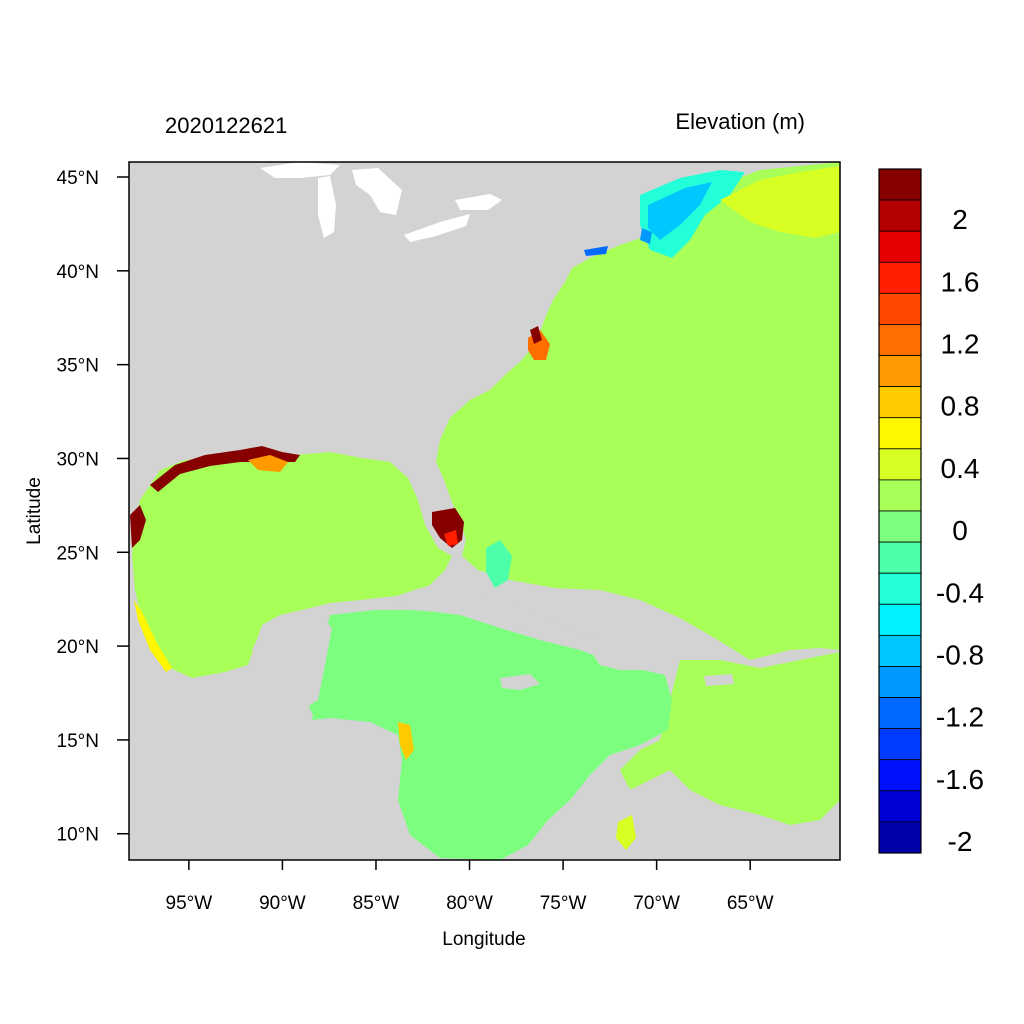  Describe the element at coordinates (377, 191) in the screenshot. I see `lake-huron` at that location.